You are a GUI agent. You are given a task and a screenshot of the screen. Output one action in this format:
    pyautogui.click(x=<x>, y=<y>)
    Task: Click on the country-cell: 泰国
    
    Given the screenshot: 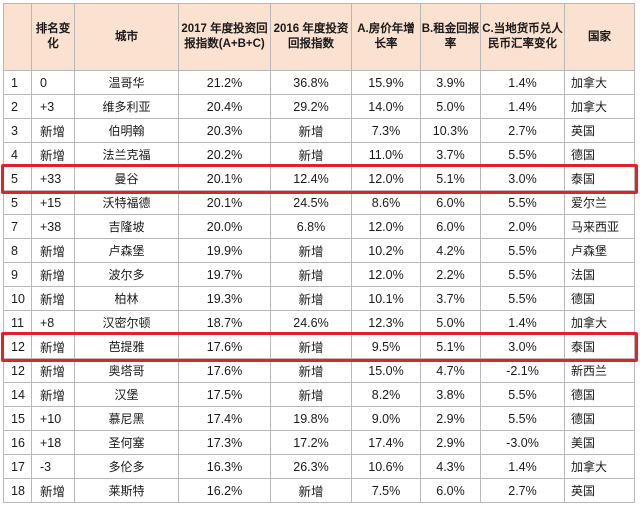 What is the action you would take?
    pyautogui.click(x=599, y=346)
    